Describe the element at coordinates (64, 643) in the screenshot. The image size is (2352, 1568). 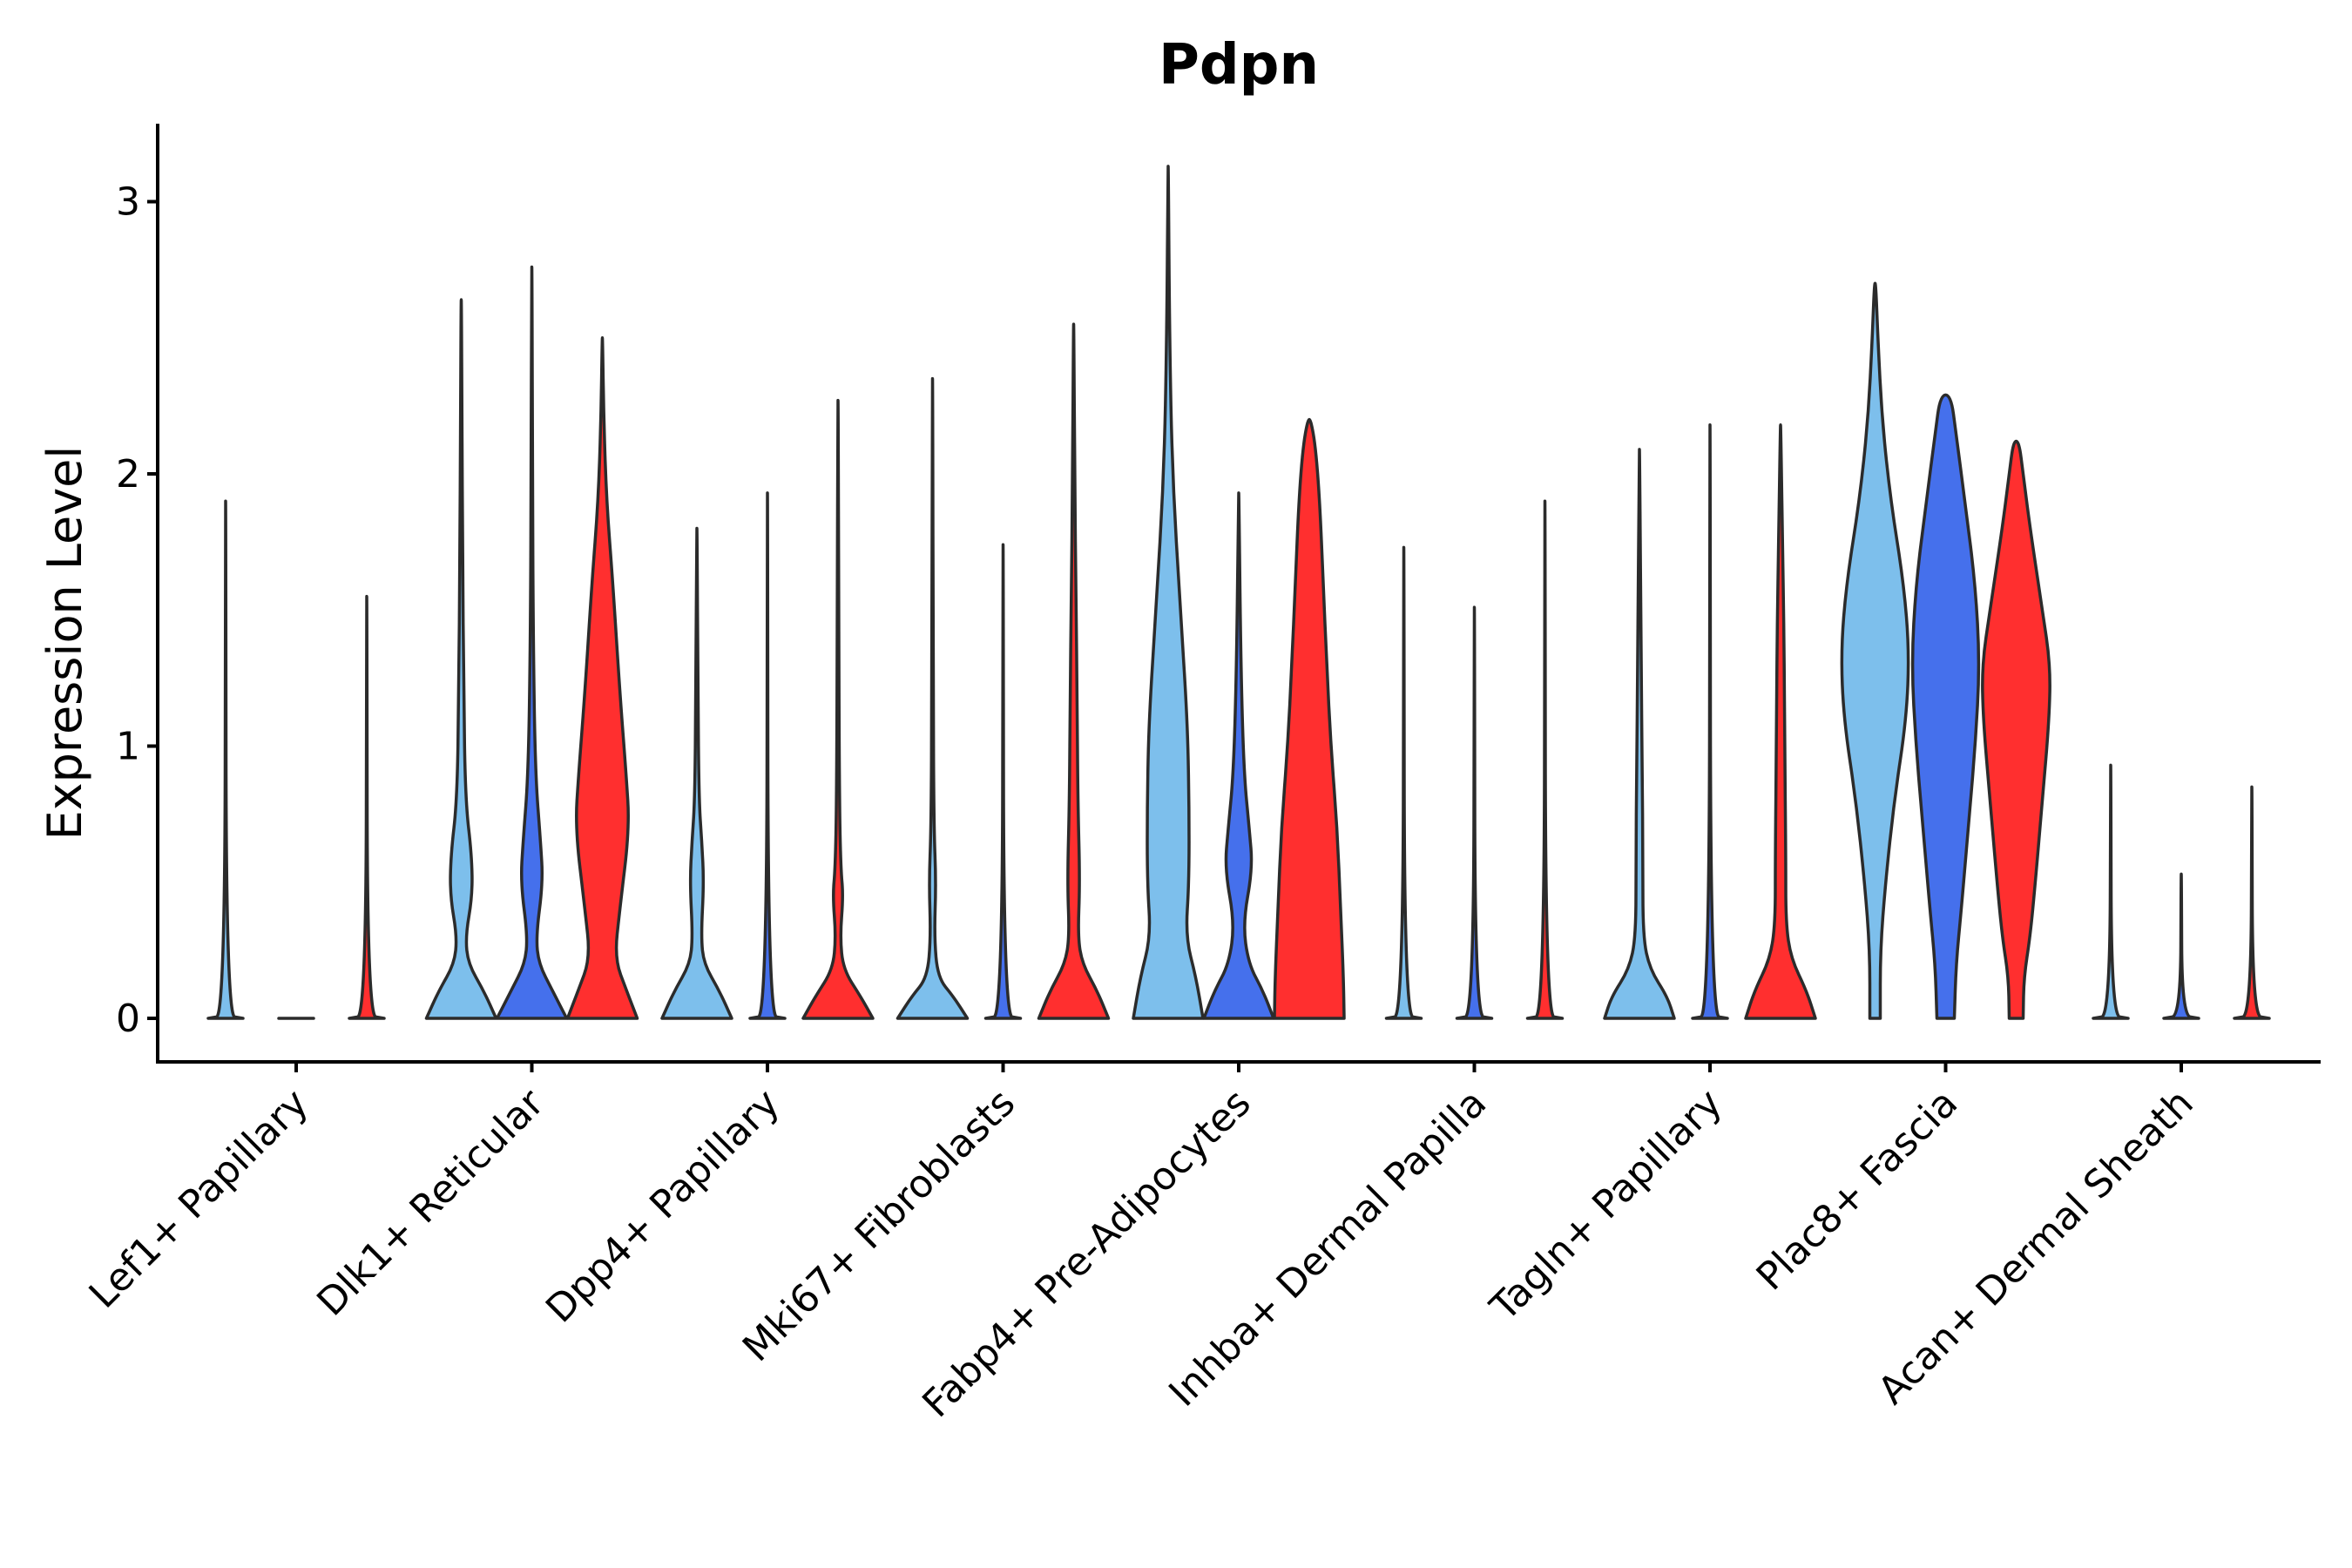
I see `y-axis-label: Expression Level` at that location.